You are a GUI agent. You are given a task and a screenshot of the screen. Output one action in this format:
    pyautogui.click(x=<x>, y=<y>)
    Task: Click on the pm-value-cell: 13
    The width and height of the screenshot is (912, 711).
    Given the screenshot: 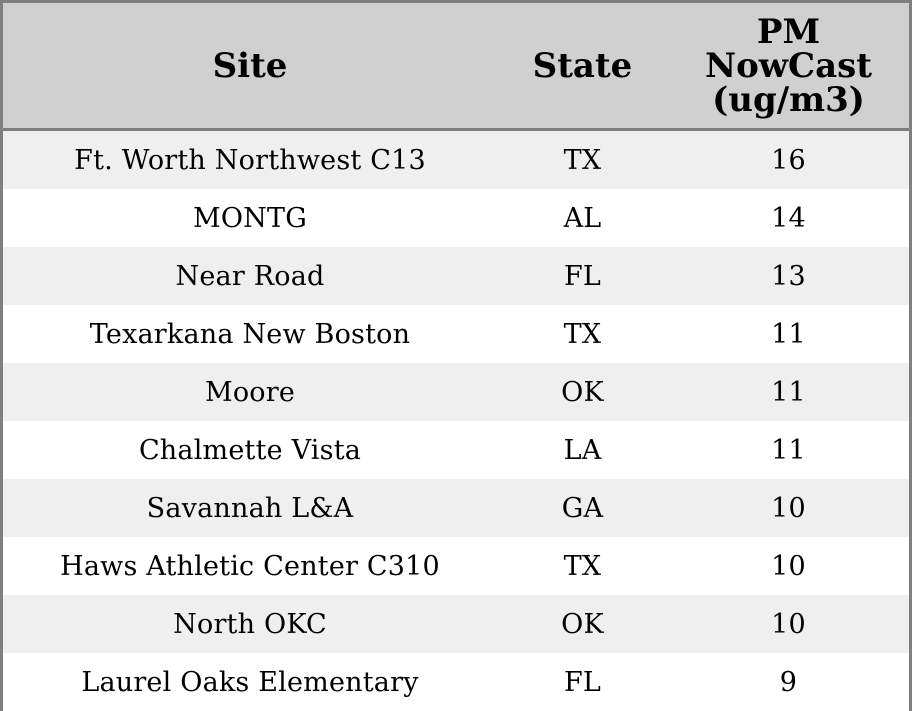 What is the action you would take?
    pyautogui.click(x=788, y=276)
    